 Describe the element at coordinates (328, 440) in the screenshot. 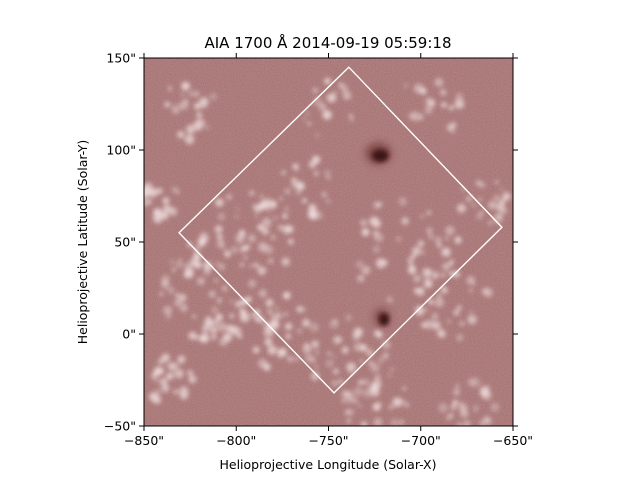

I see `x-tick-label: −750"` at that location.